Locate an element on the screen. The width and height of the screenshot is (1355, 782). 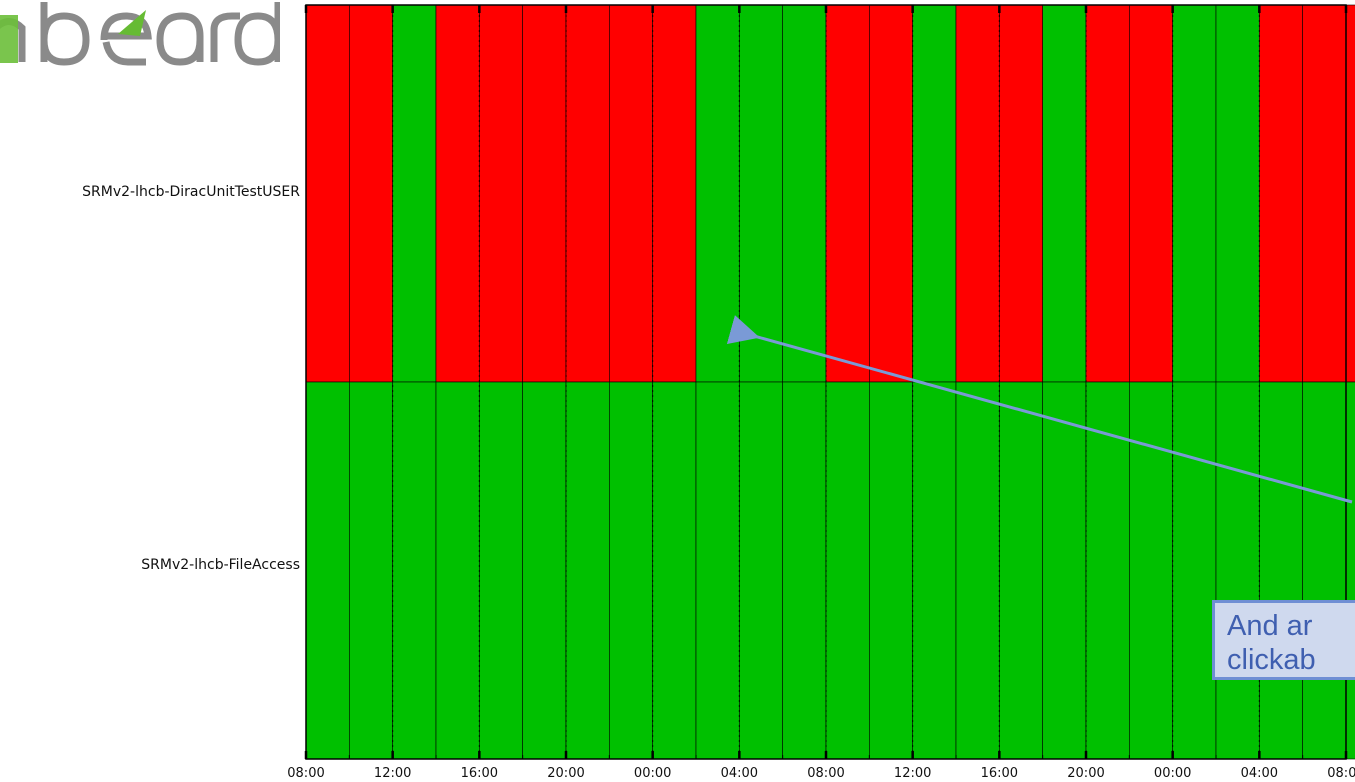
row-label-dirac-unit-test: SRMv2-lhcb-DiracUnitTestUSER is located at coordinates (191, 192).